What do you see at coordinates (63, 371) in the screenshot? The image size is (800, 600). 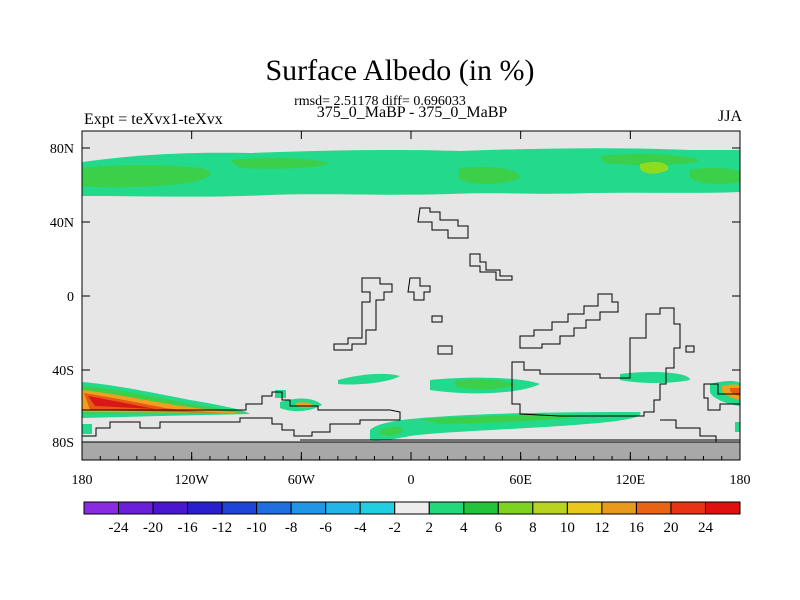 I see `lat-tick-label: 40S` at bounding box center [63, 371].